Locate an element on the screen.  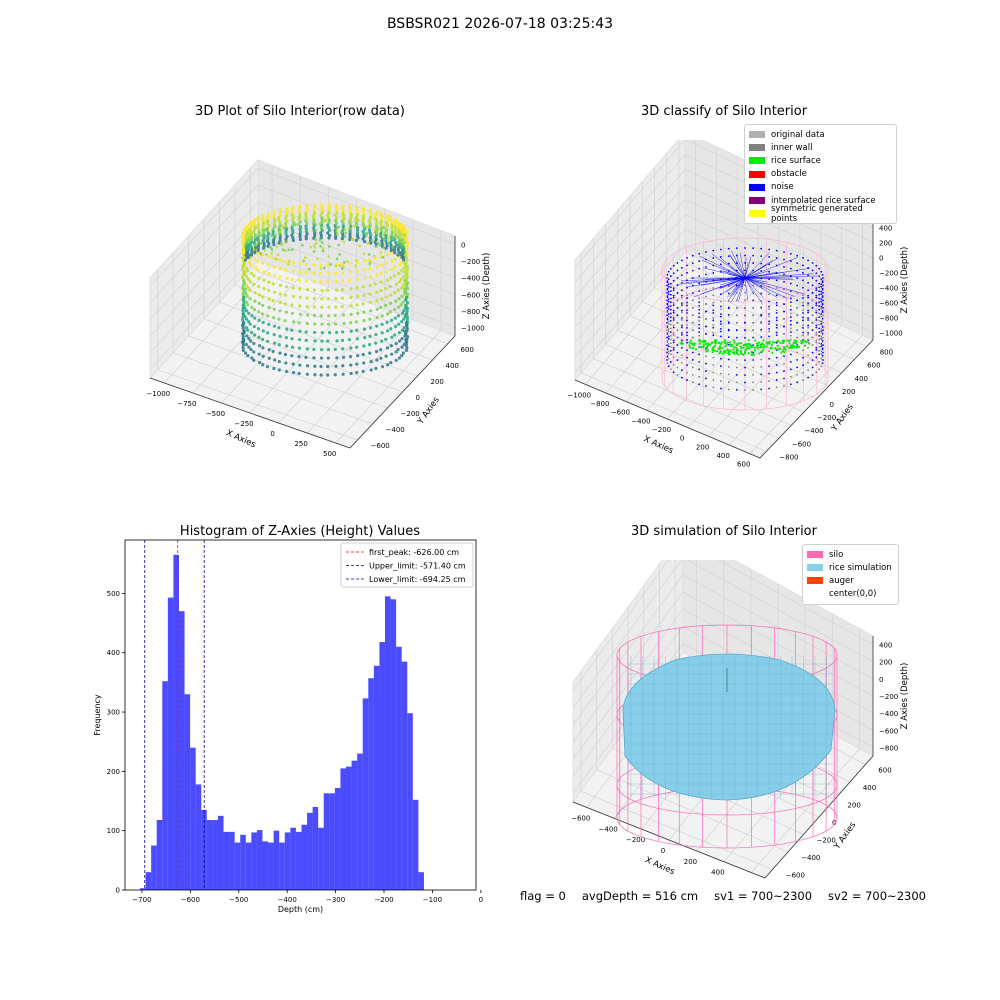
histogram-bar is located at coordinates (176, 722).